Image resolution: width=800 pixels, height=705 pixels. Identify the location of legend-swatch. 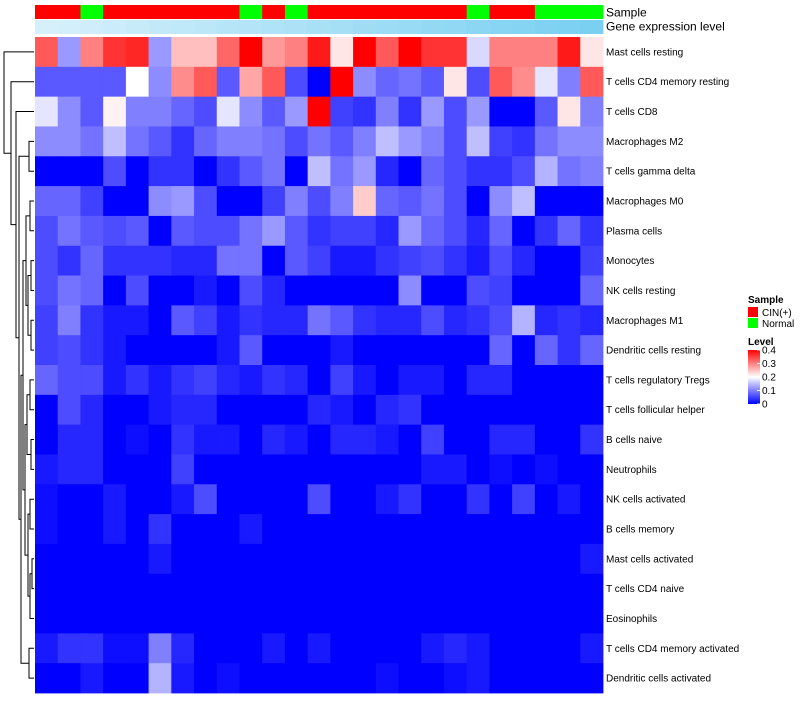
(753, 312).